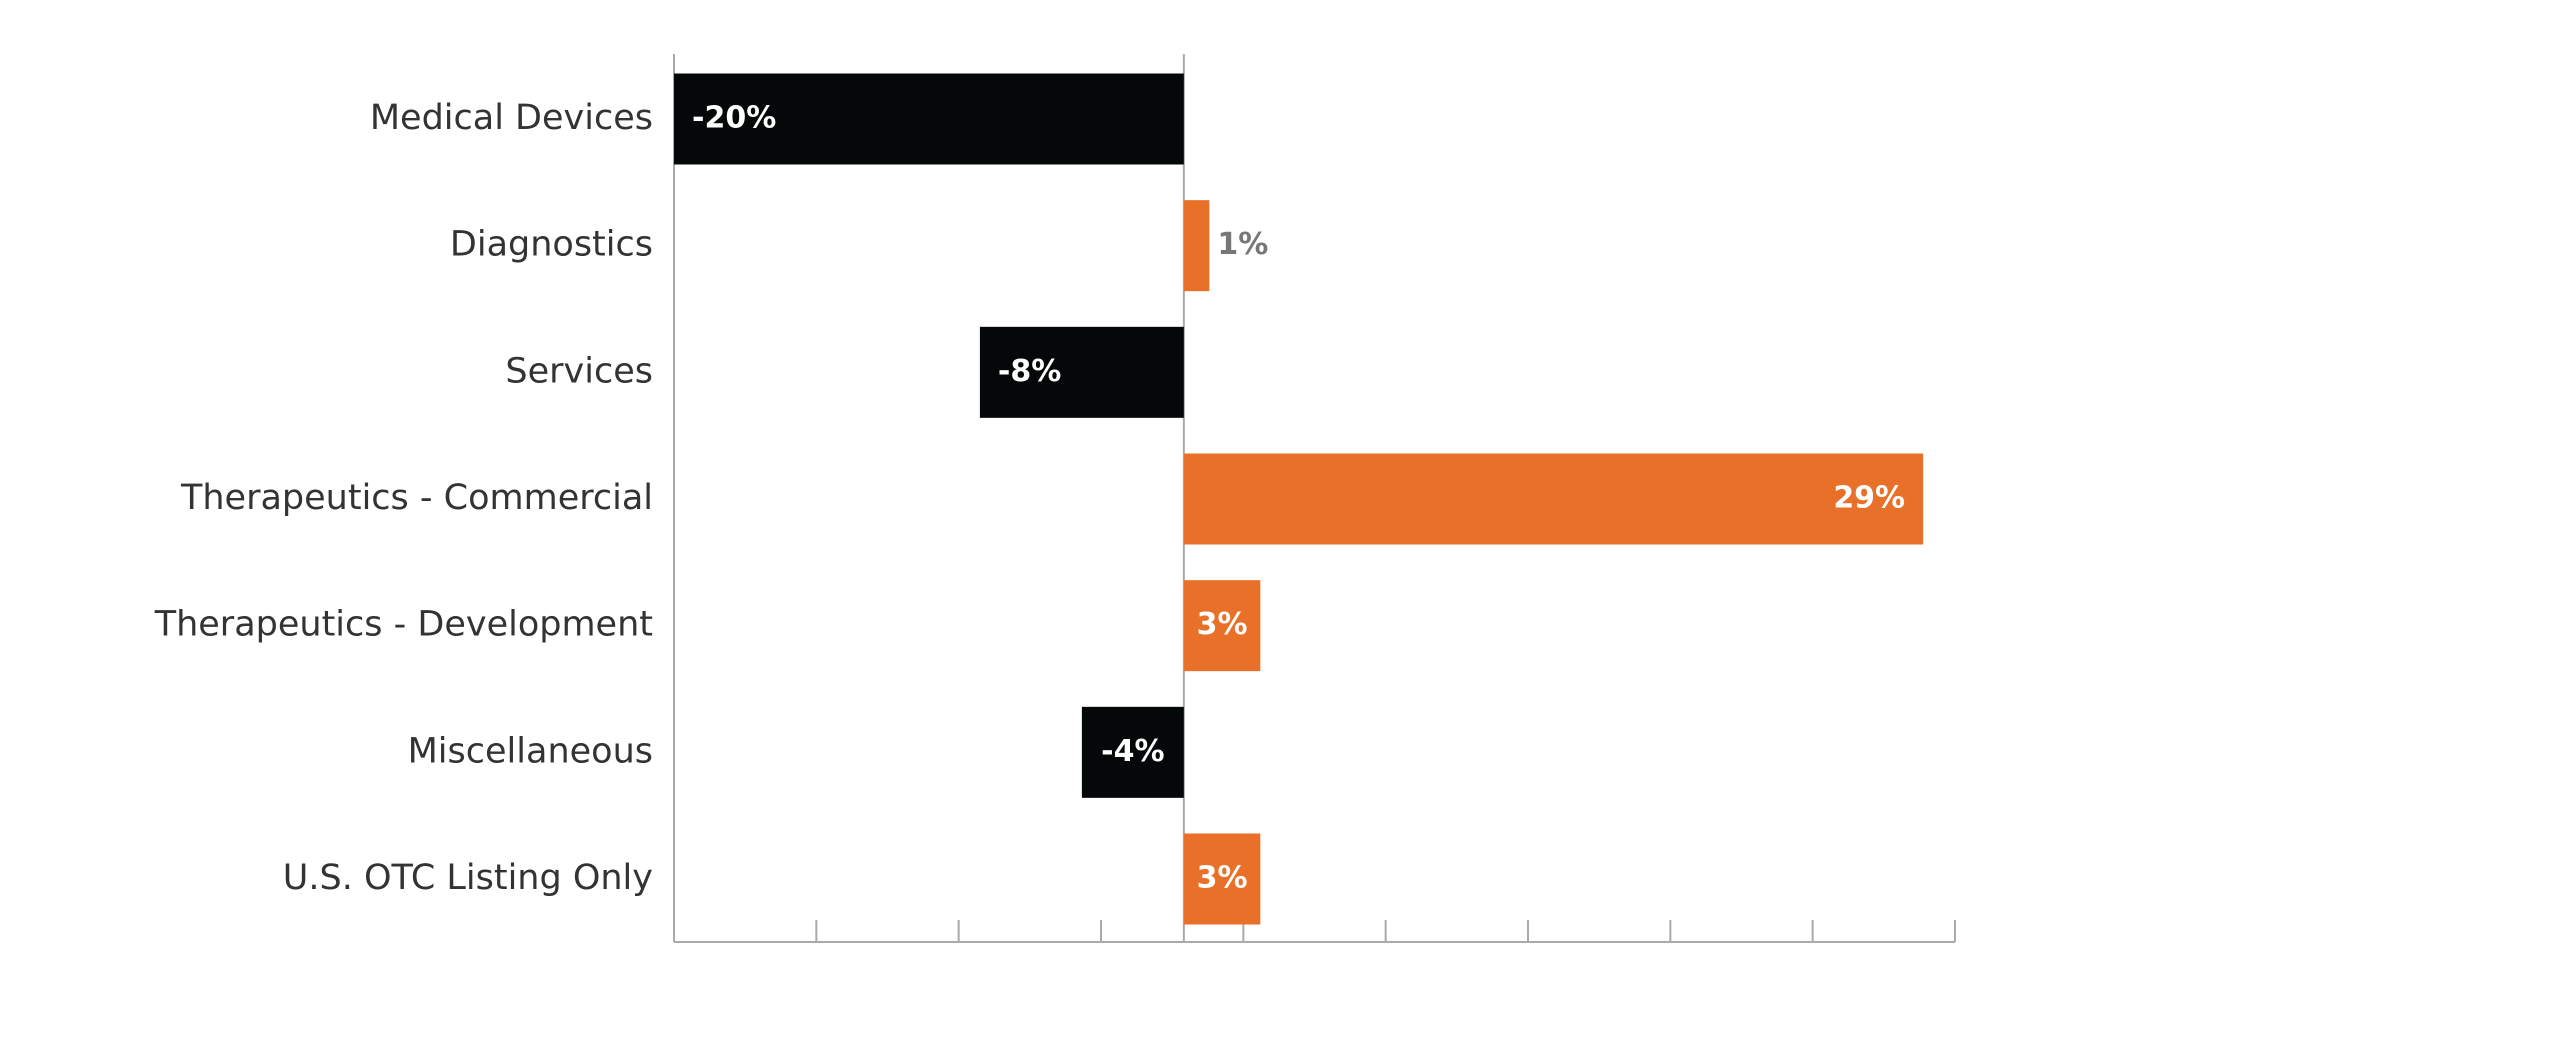  I want to click on y-tick-label: U.S. OTC Listing Only, so click(468, 878).